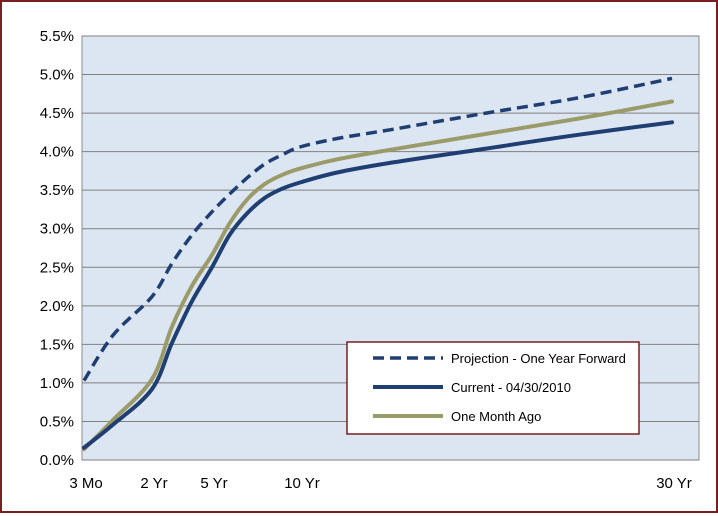 This screenshot has height=516, width=718. Describe the element at coordinates (57, 113) in the screenshot. I see `y-tick-label: 4.5%` at that location.